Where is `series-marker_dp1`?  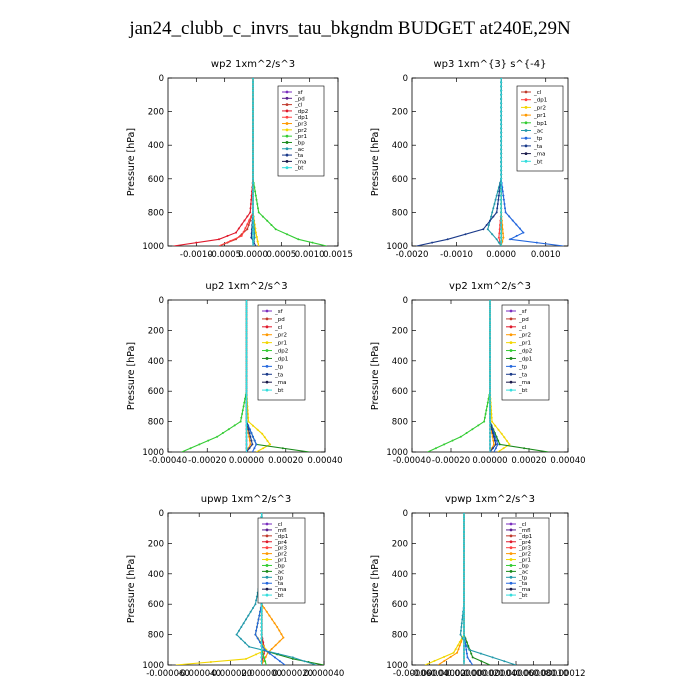
series-marker_dp1 is located at coordinates (245, 228).